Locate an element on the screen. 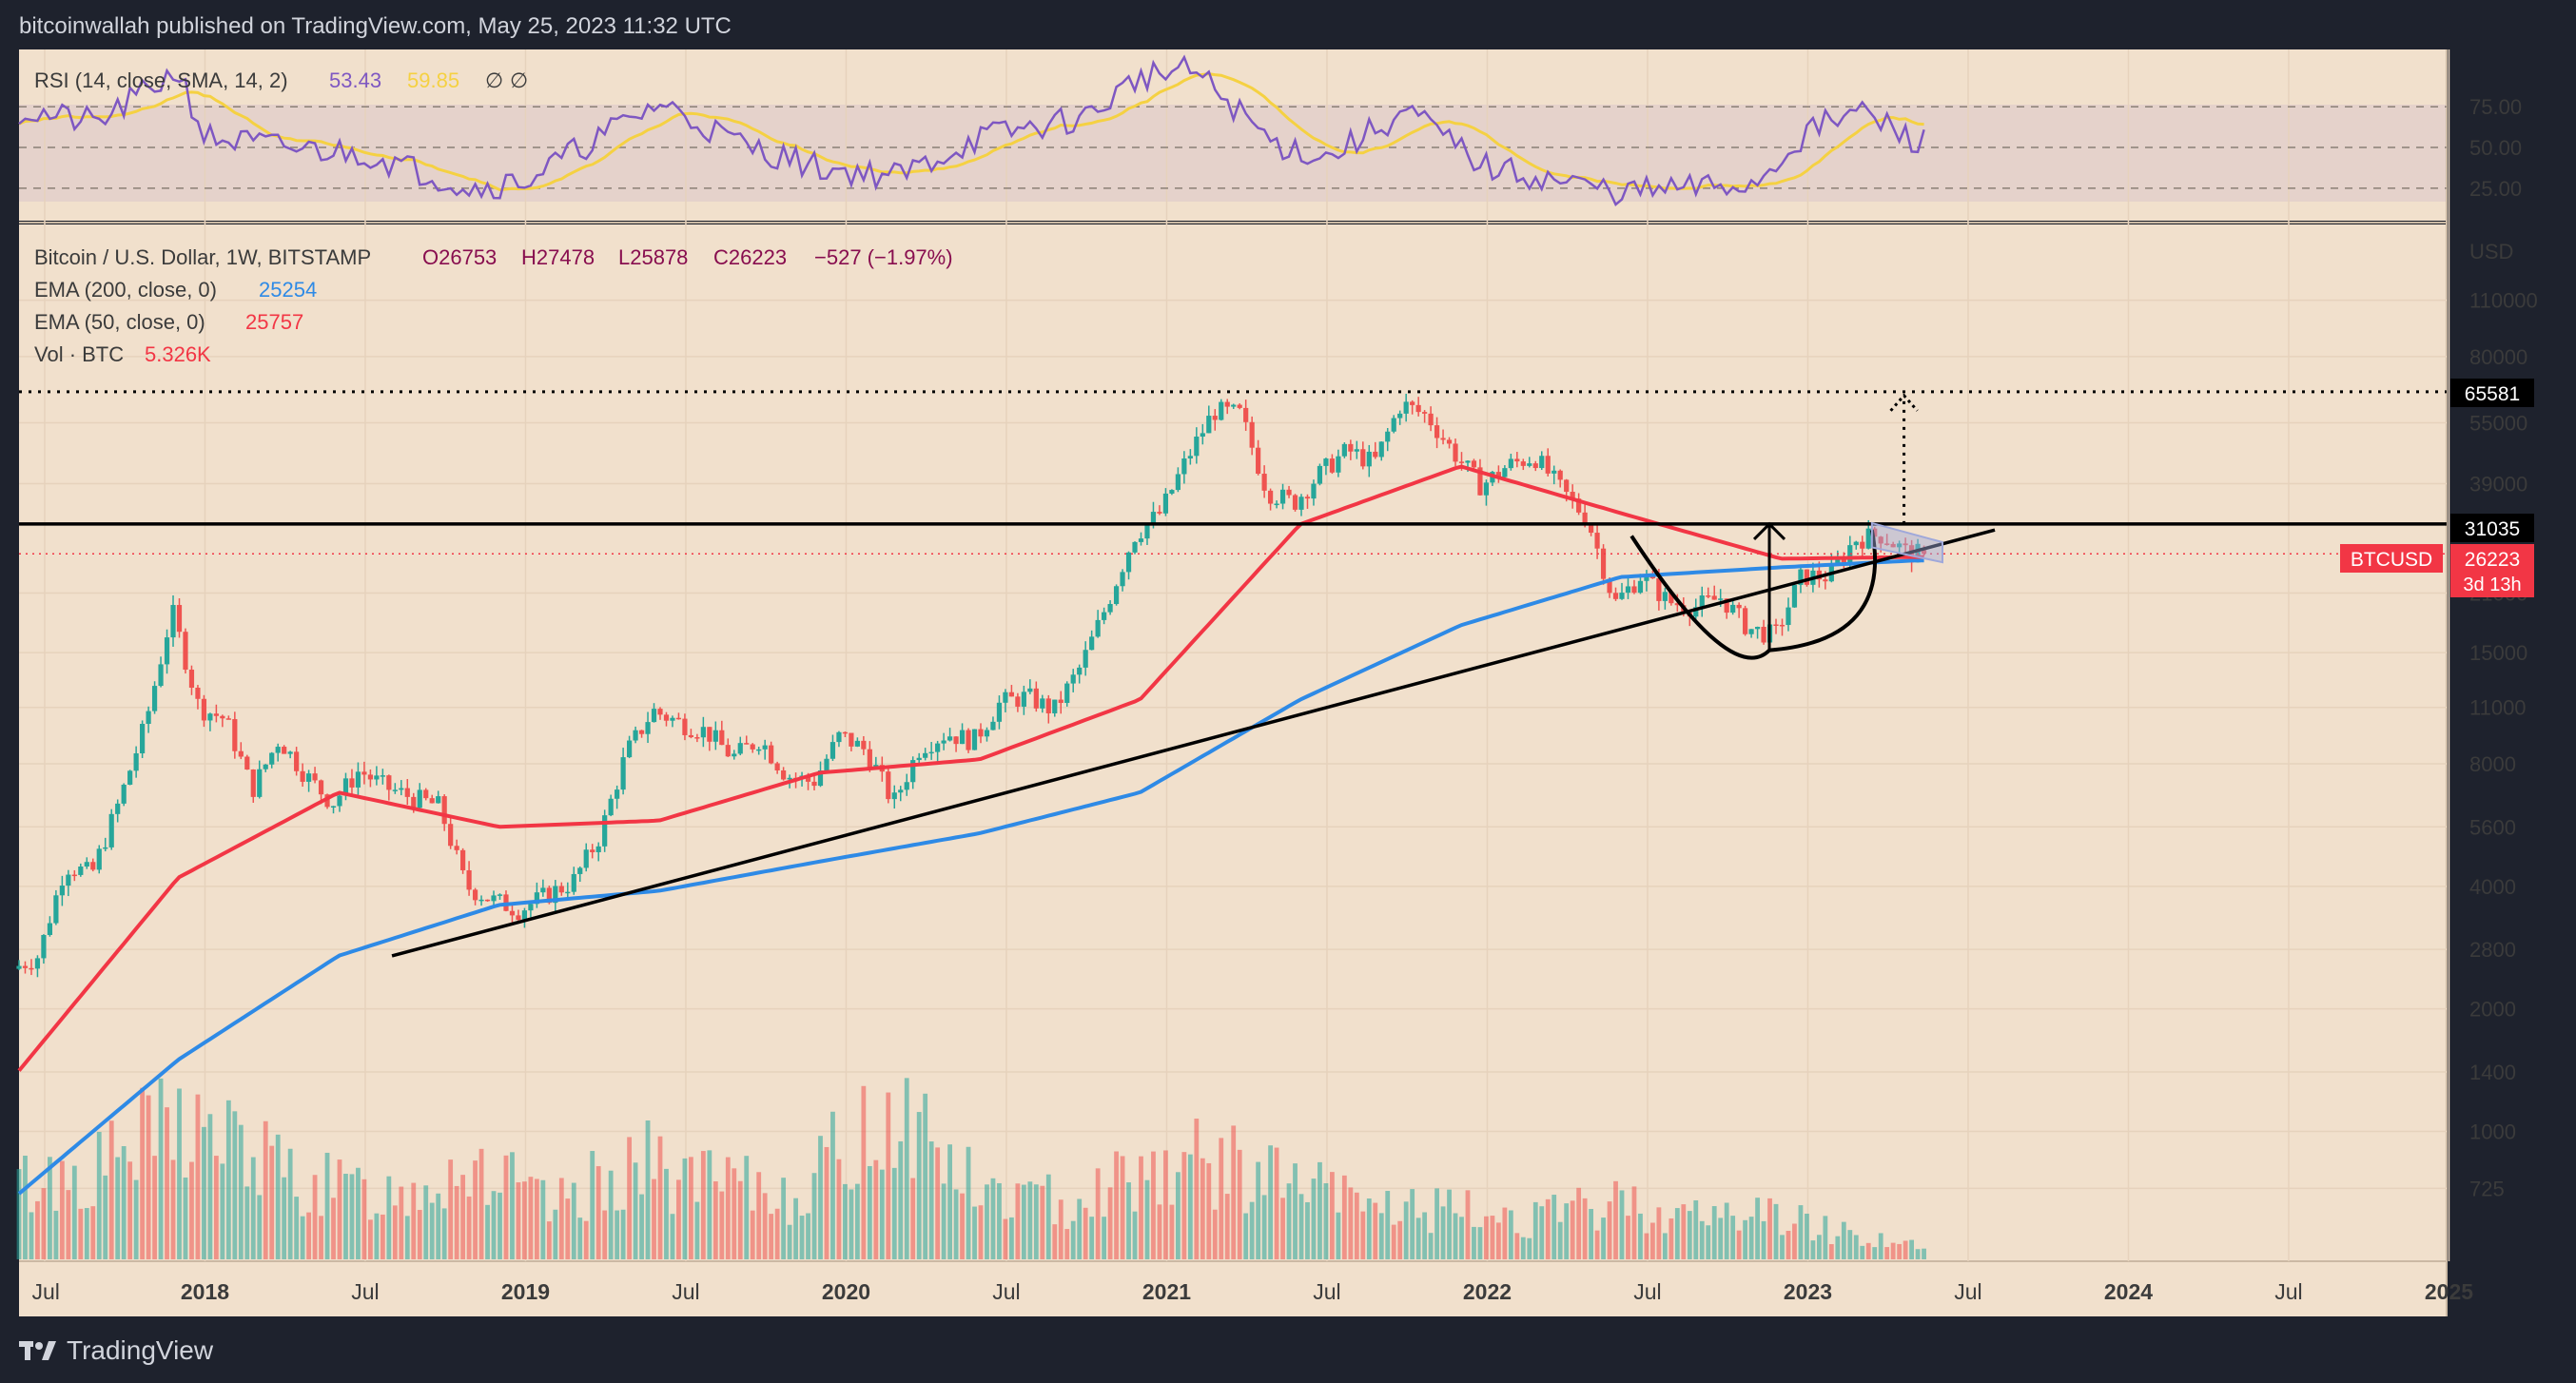 This screenshot has width=2576, height=1383. ohlc-change: −527 (−1.97%) is located at coordinates (884, 257).